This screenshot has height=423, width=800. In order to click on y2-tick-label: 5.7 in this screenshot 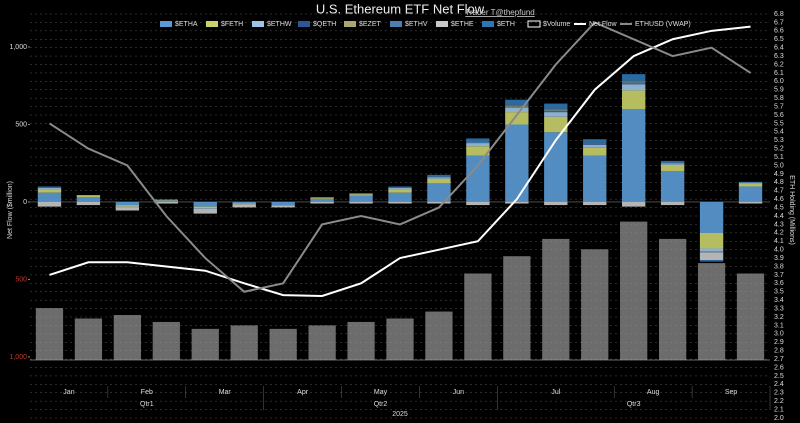, I will do `click(779, 106)`.